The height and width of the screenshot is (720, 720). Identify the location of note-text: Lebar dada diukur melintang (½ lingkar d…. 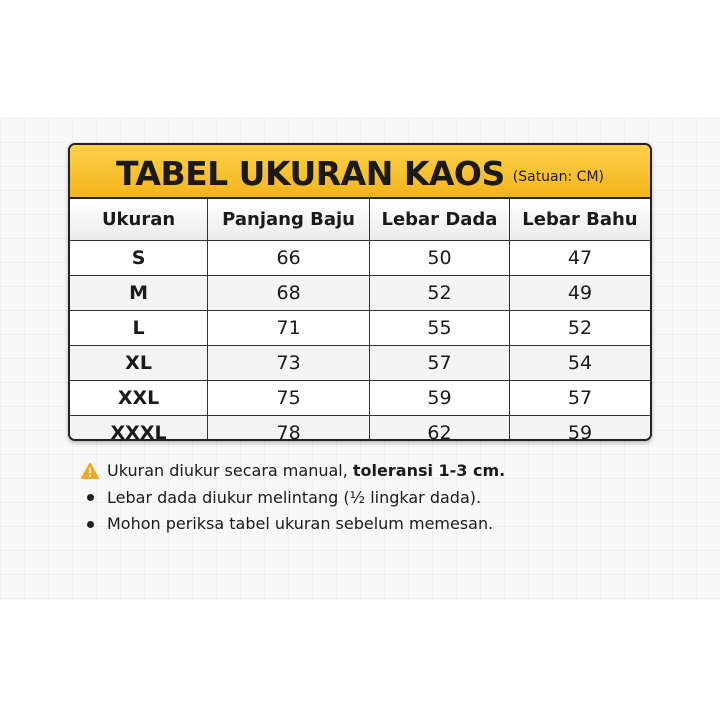
(294, 497).